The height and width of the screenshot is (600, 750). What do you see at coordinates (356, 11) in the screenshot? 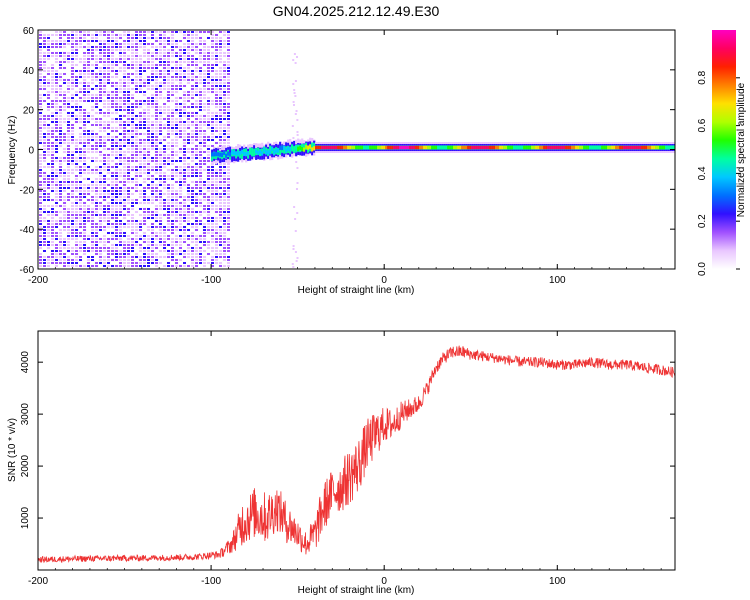
I see `figure-title: GN04.2025.212.12.49.E30` at bounding box center [356, 11].